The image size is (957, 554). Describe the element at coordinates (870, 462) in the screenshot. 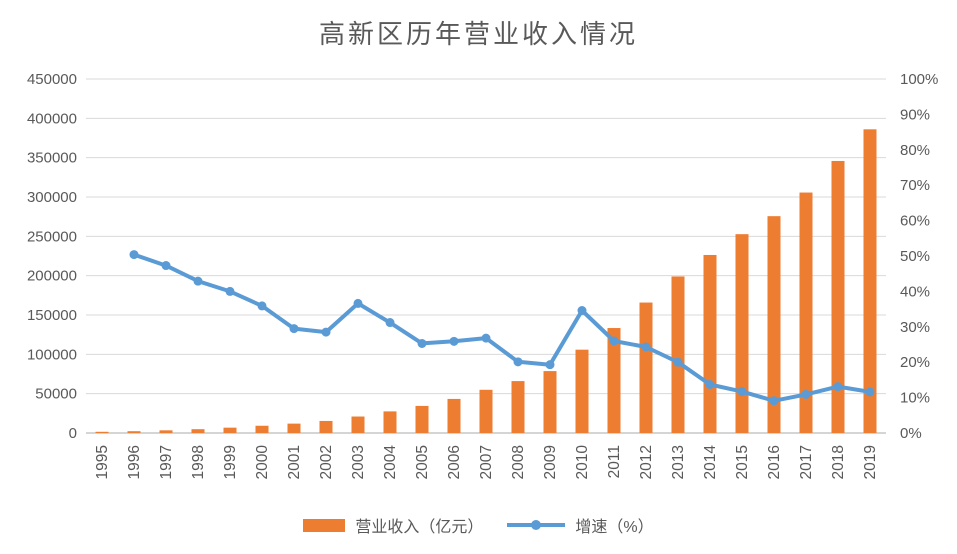

I see `x-axis-tick-label: 2019` at that location.